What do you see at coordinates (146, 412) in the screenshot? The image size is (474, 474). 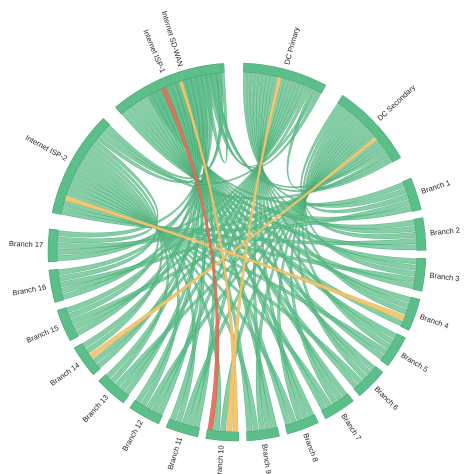 I see `node-arc-b12` at bounding box center [146, 412].